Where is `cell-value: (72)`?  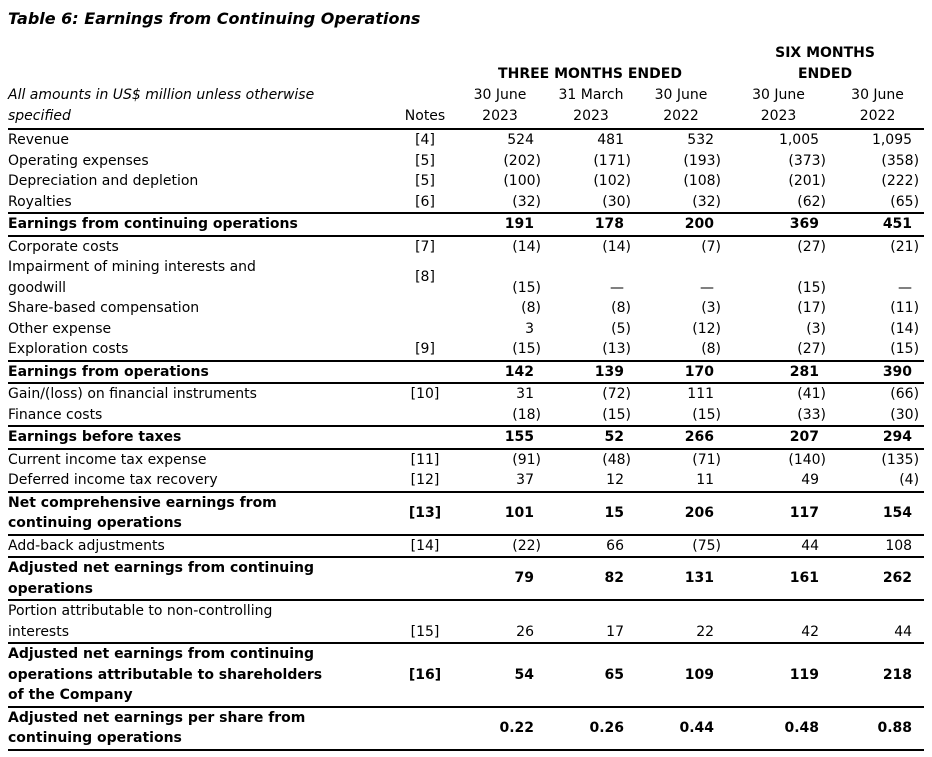 cell-value: (72) is located at coordinates (616, 394).